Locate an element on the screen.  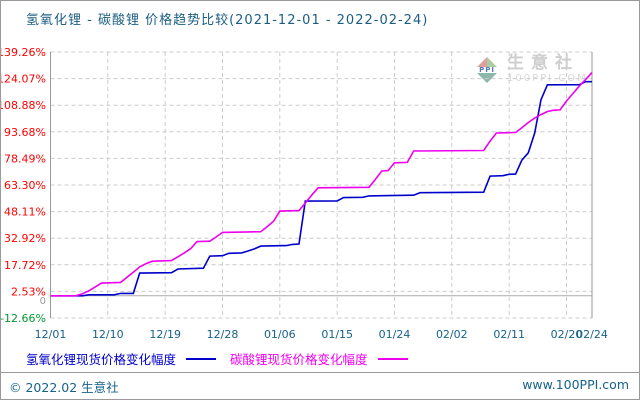
legend: 氢氧化锂现货价格变化幅度 碳酸锂现货价格变化幅度 is located at coordinates (320, 358).